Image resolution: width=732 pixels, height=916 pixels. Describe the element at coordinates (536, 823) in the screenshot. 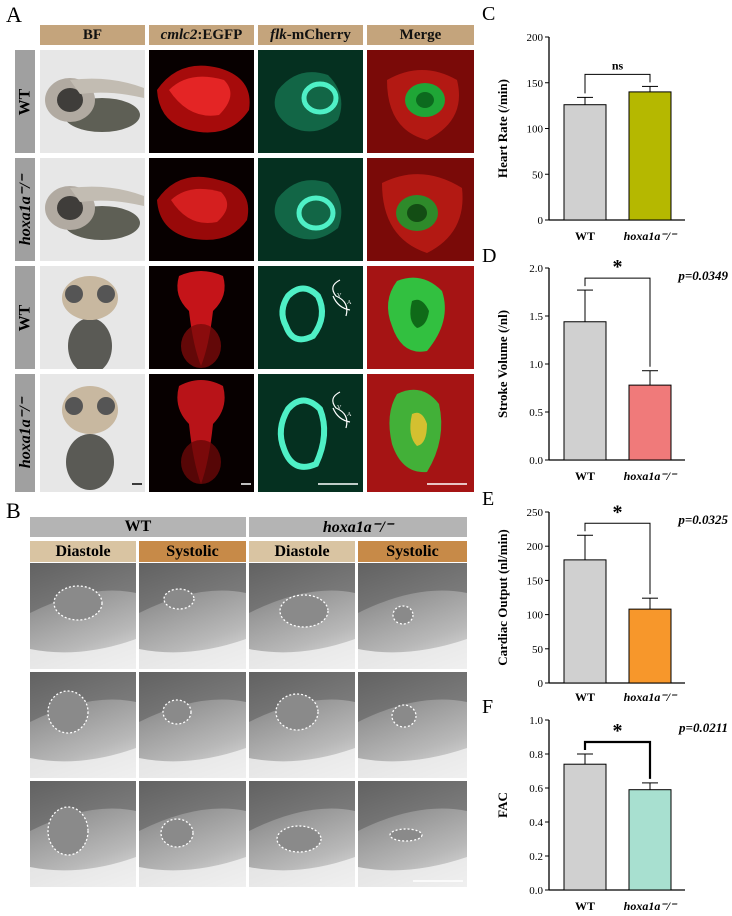

I see `chart-f-ytick-label: 0.4` at that location.